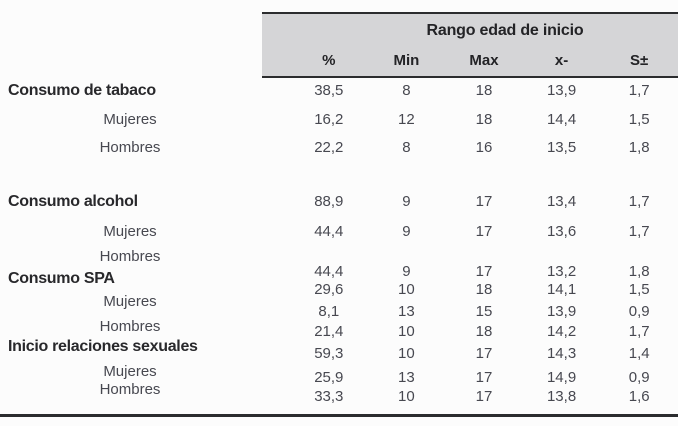  I want to click on cell-mean: 13,4, so click(561, 201).